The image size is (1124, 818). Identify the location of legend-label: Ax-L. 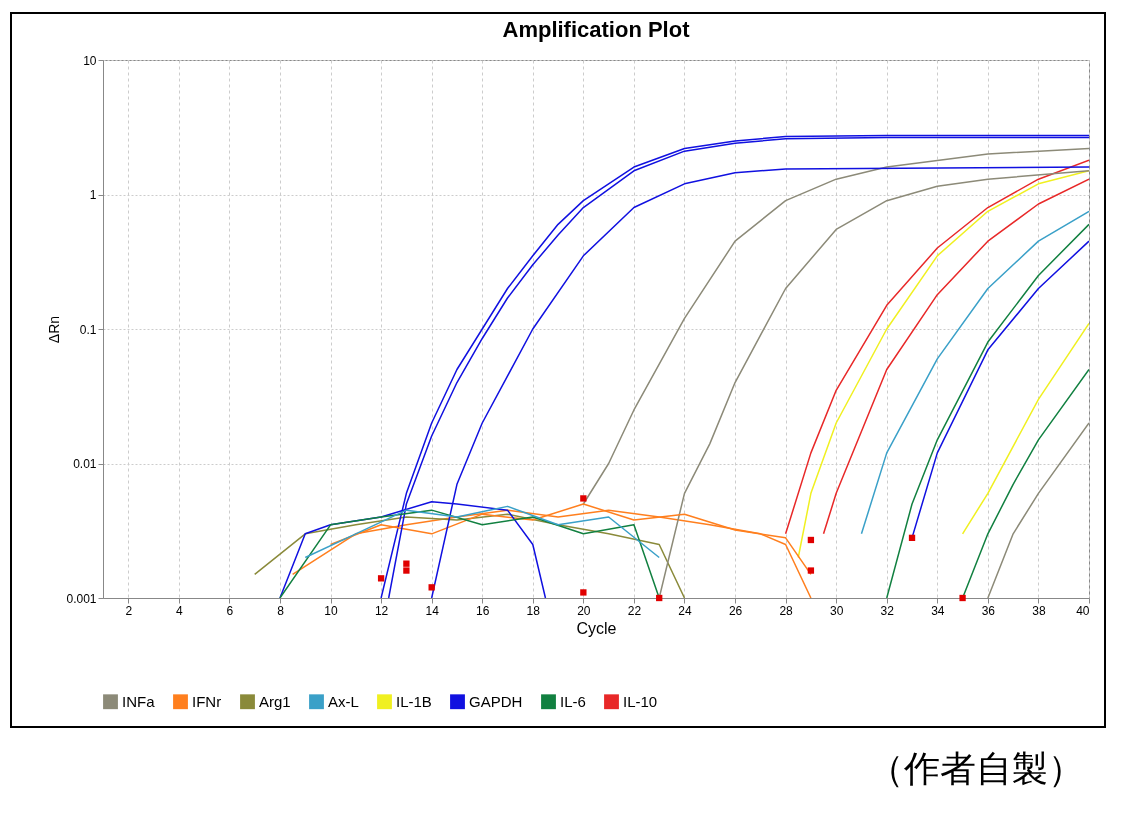
(343, 701).